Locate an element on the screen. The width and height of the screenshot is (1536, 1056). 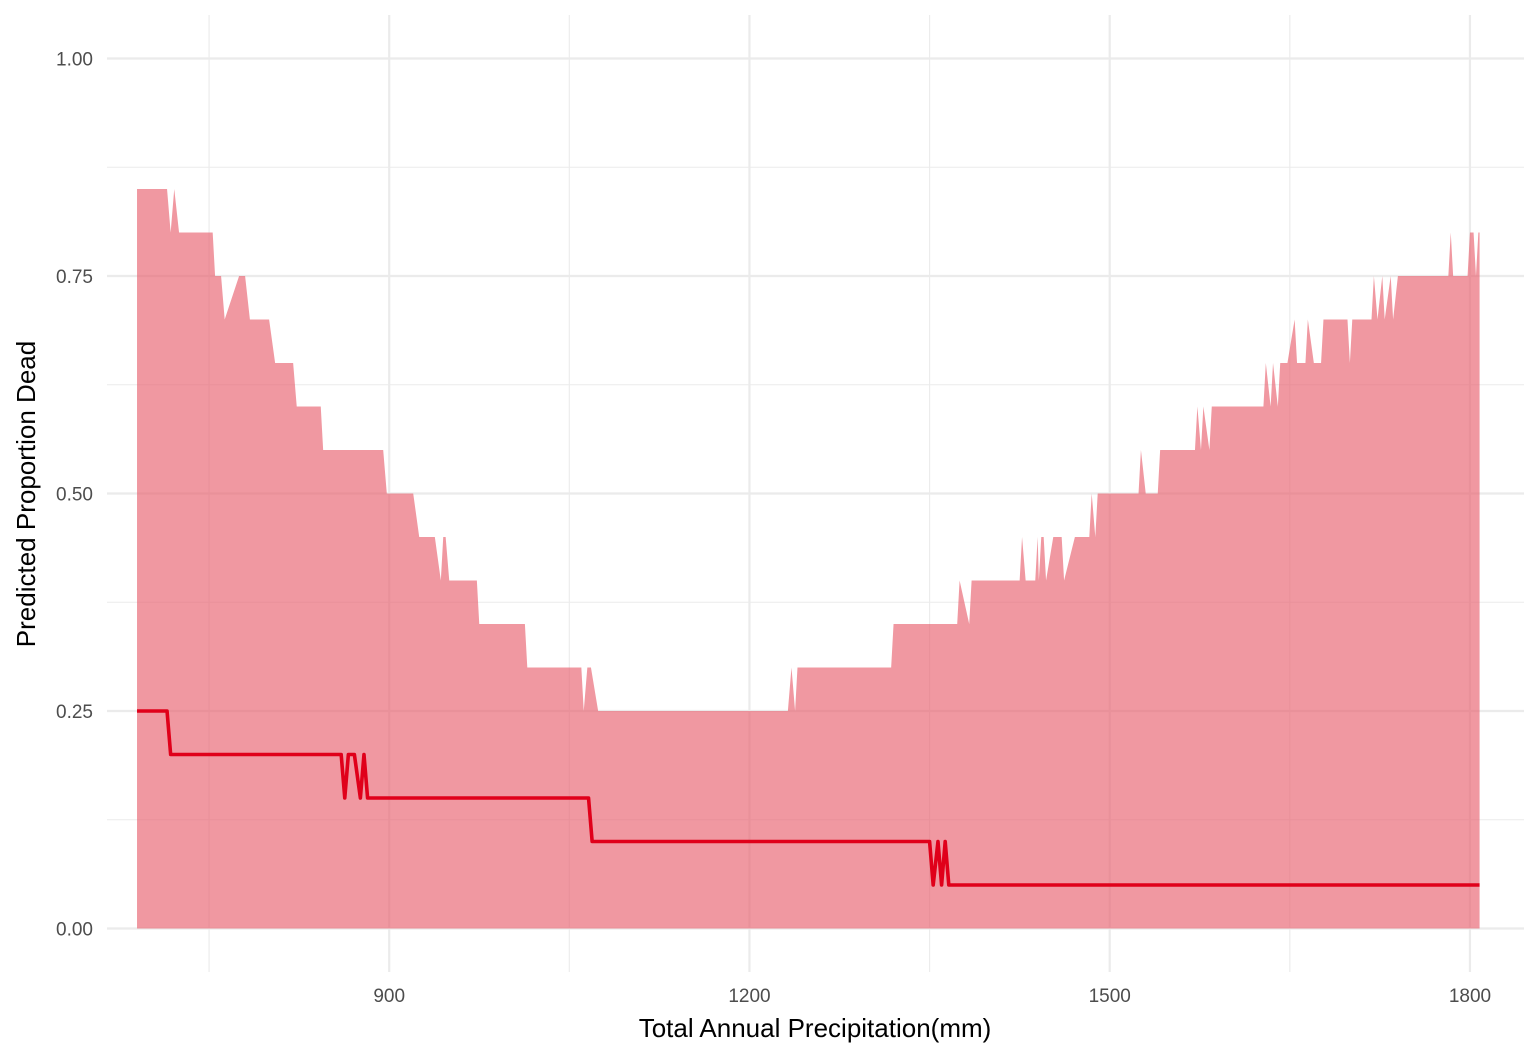
y-tick-label: 0.00 is located at coordinates (74, 930).